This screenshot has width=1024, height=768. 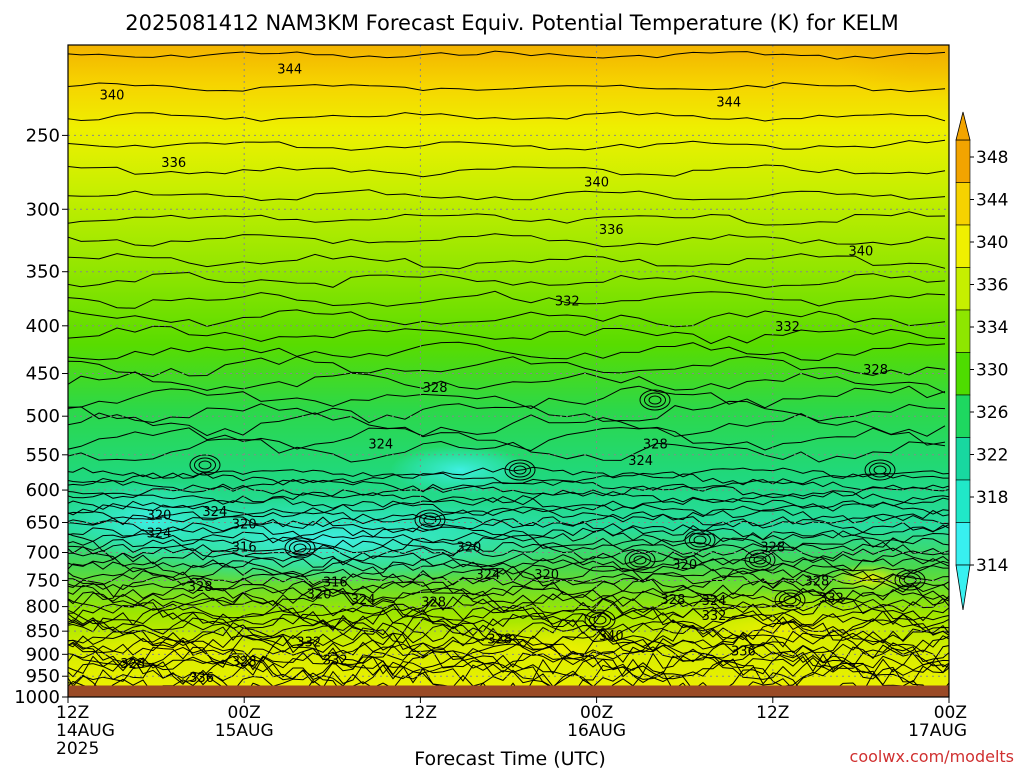 What do you see at coordinates (43, 522) in the screenshot?
I see `y-tick-label: 650` at bounding box center [43, 522].